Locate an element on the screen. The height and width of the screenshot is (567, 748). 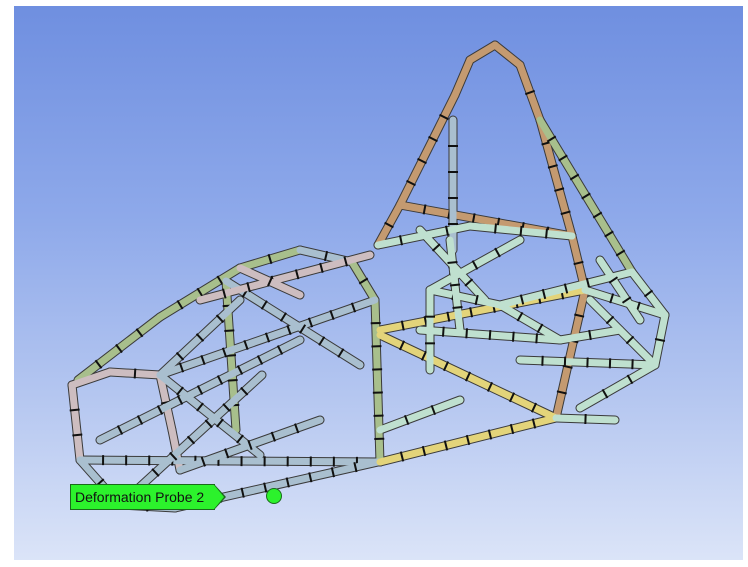
deformation-probe-label: Deformation Probe 2 is located at coordinates (148, 497).